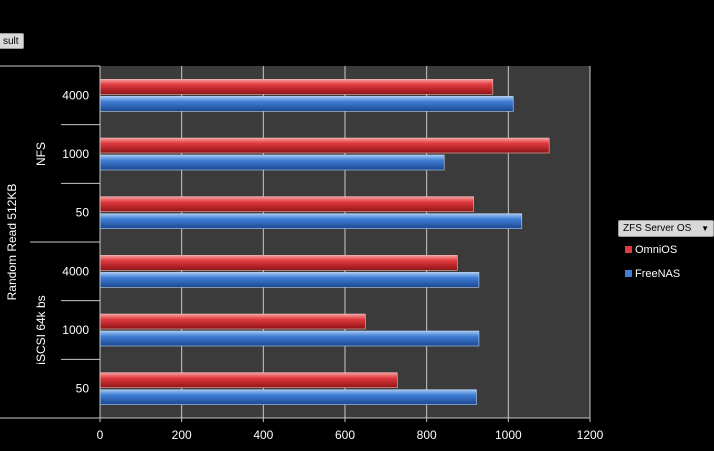  I want to click on legend-item-omnios: OmniOS, so click(651, 250).